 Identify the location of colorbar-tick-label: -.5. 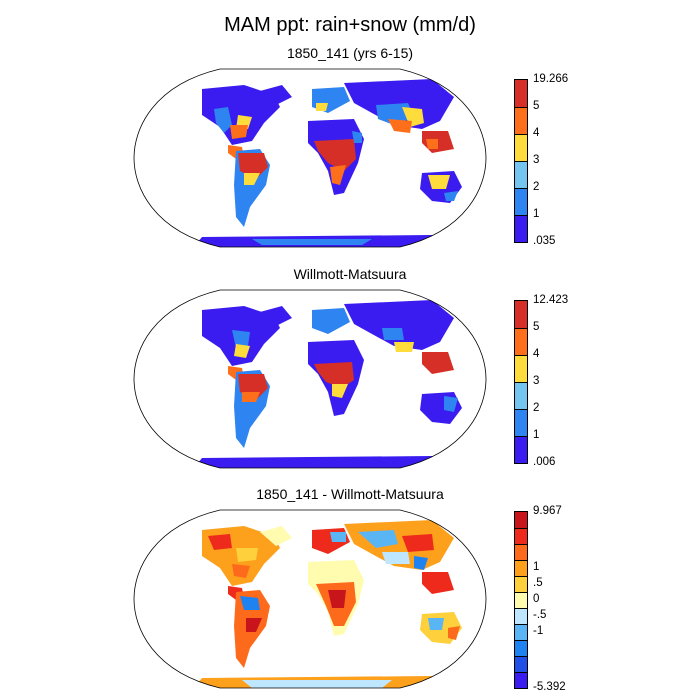
(540, 615).